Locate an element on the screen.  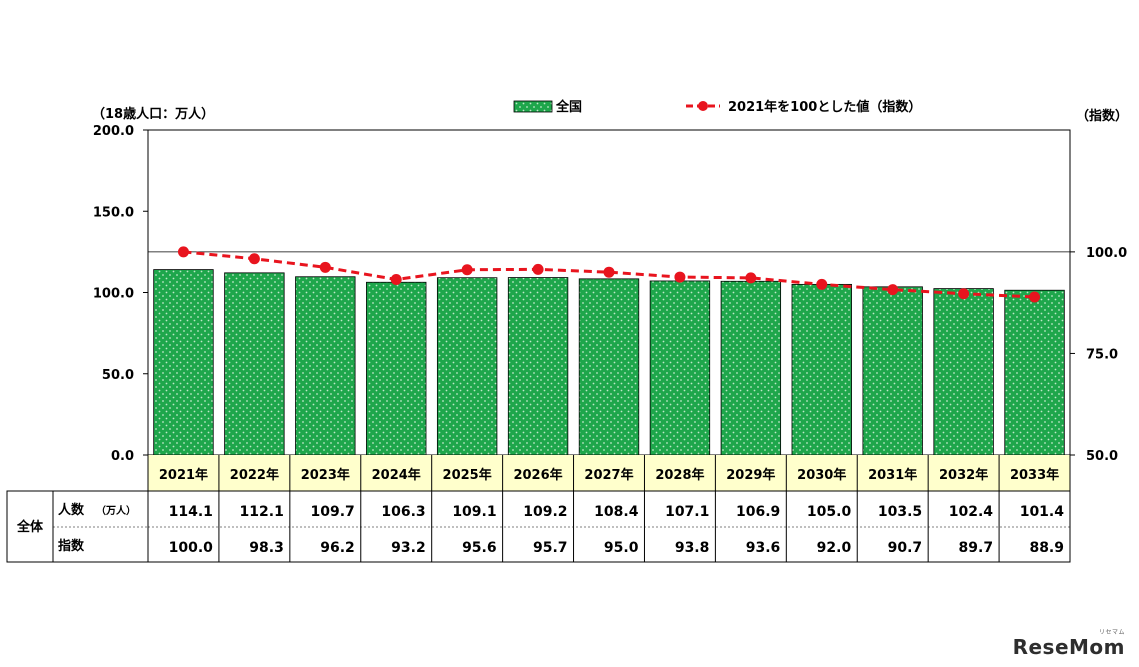
table-row-label-index: 指数 is located at coordinates (71, 546).